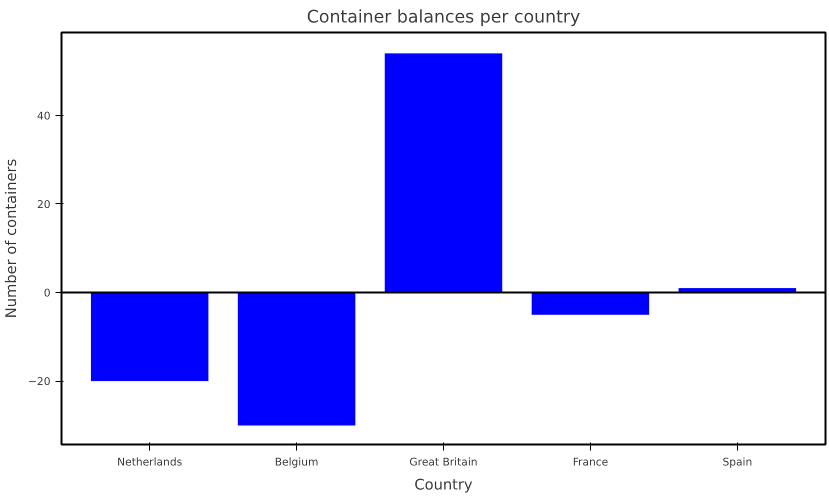 Image resolution: width=829 pixels, height=496 pixels. Describe the element at coordinates (150, 462) in the screenshot. I see `x-tick-label: Netherlands` at that location.